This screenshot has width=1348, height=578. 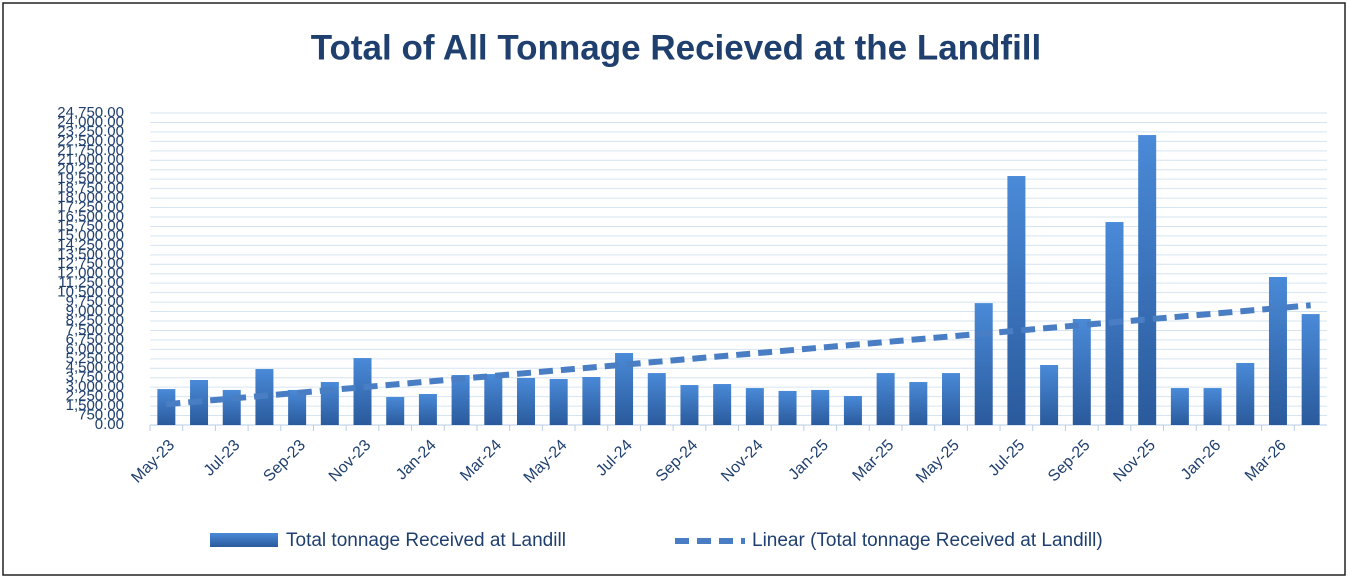 What do you see at coordinates (426, 540) in the screenshot?
I see `legend-label: Total tonnage Received at Landill` at bounding box center [426, 540].